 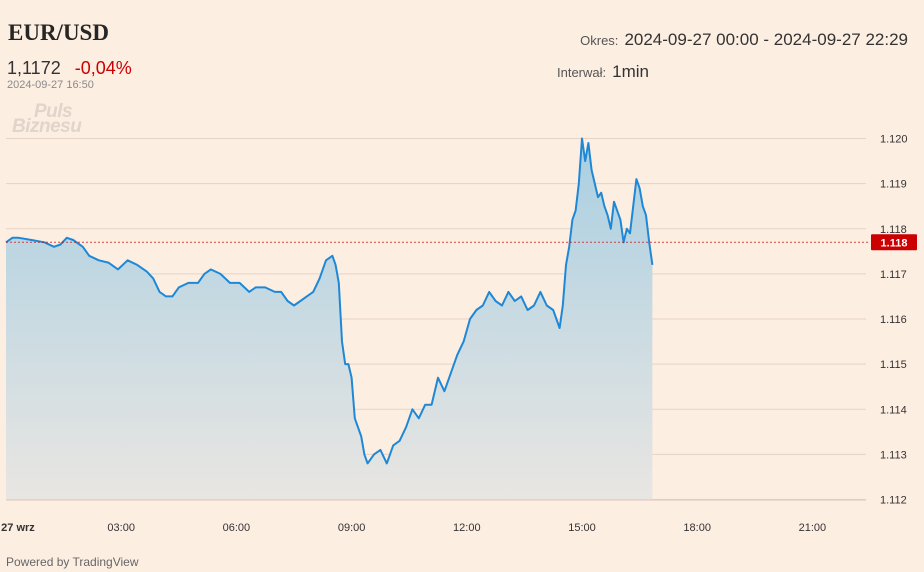 I want to click on powered-by-link: Powered by TradingView, so click(x=72, y=562).